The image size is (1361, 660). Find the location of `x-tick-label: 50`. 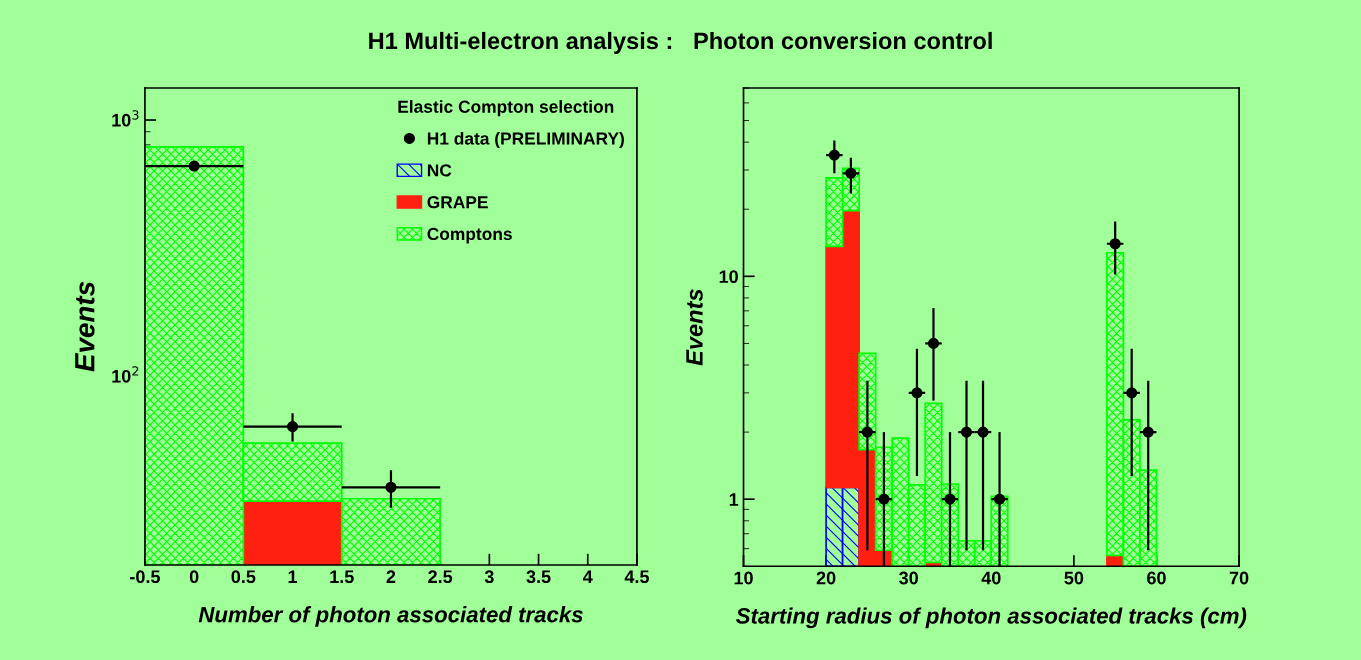

x-tick-label: 50 is located at coordinates (1074, 578).